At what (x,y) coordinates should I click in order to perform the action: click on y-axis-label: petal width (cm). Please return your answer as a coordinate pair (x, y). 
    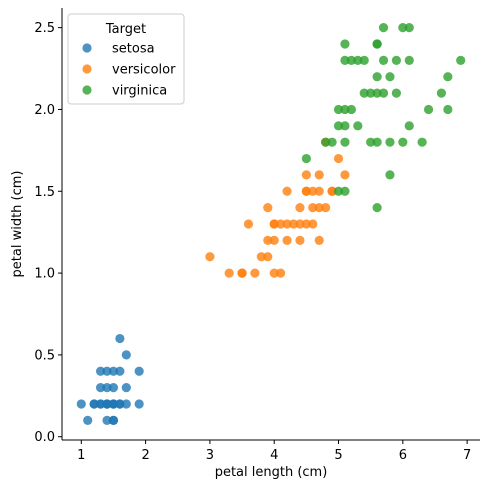
    Looking at the image, I should click on (17, 224).